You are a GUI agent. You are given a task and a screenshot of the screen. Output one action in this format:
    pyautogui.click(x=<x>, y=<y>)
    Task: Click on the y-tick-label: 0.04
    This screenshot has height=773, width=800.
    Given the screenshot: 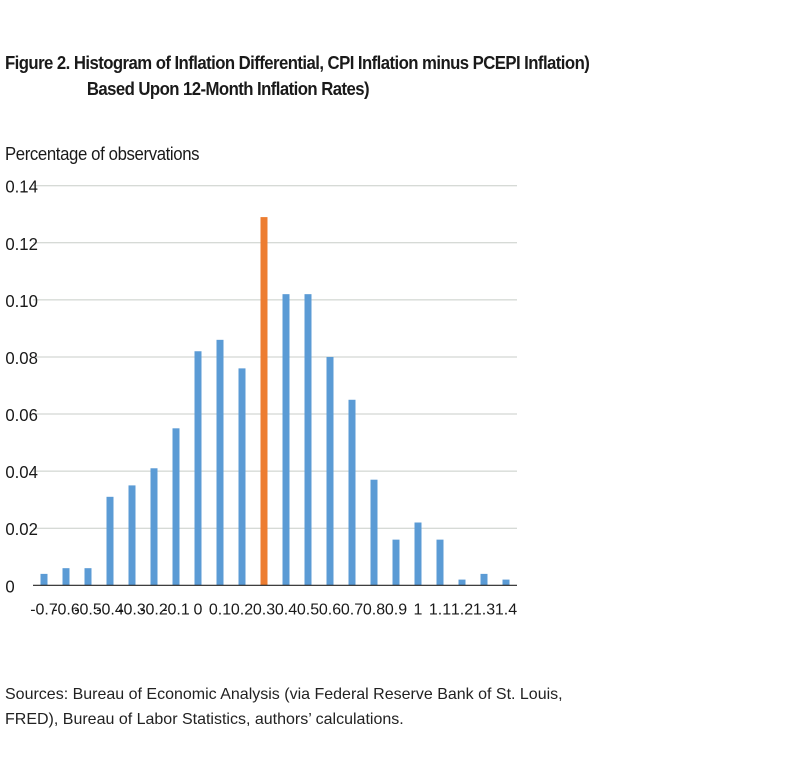 What is the action you would take?
    pyautogui.click(x=21, y=472)
    